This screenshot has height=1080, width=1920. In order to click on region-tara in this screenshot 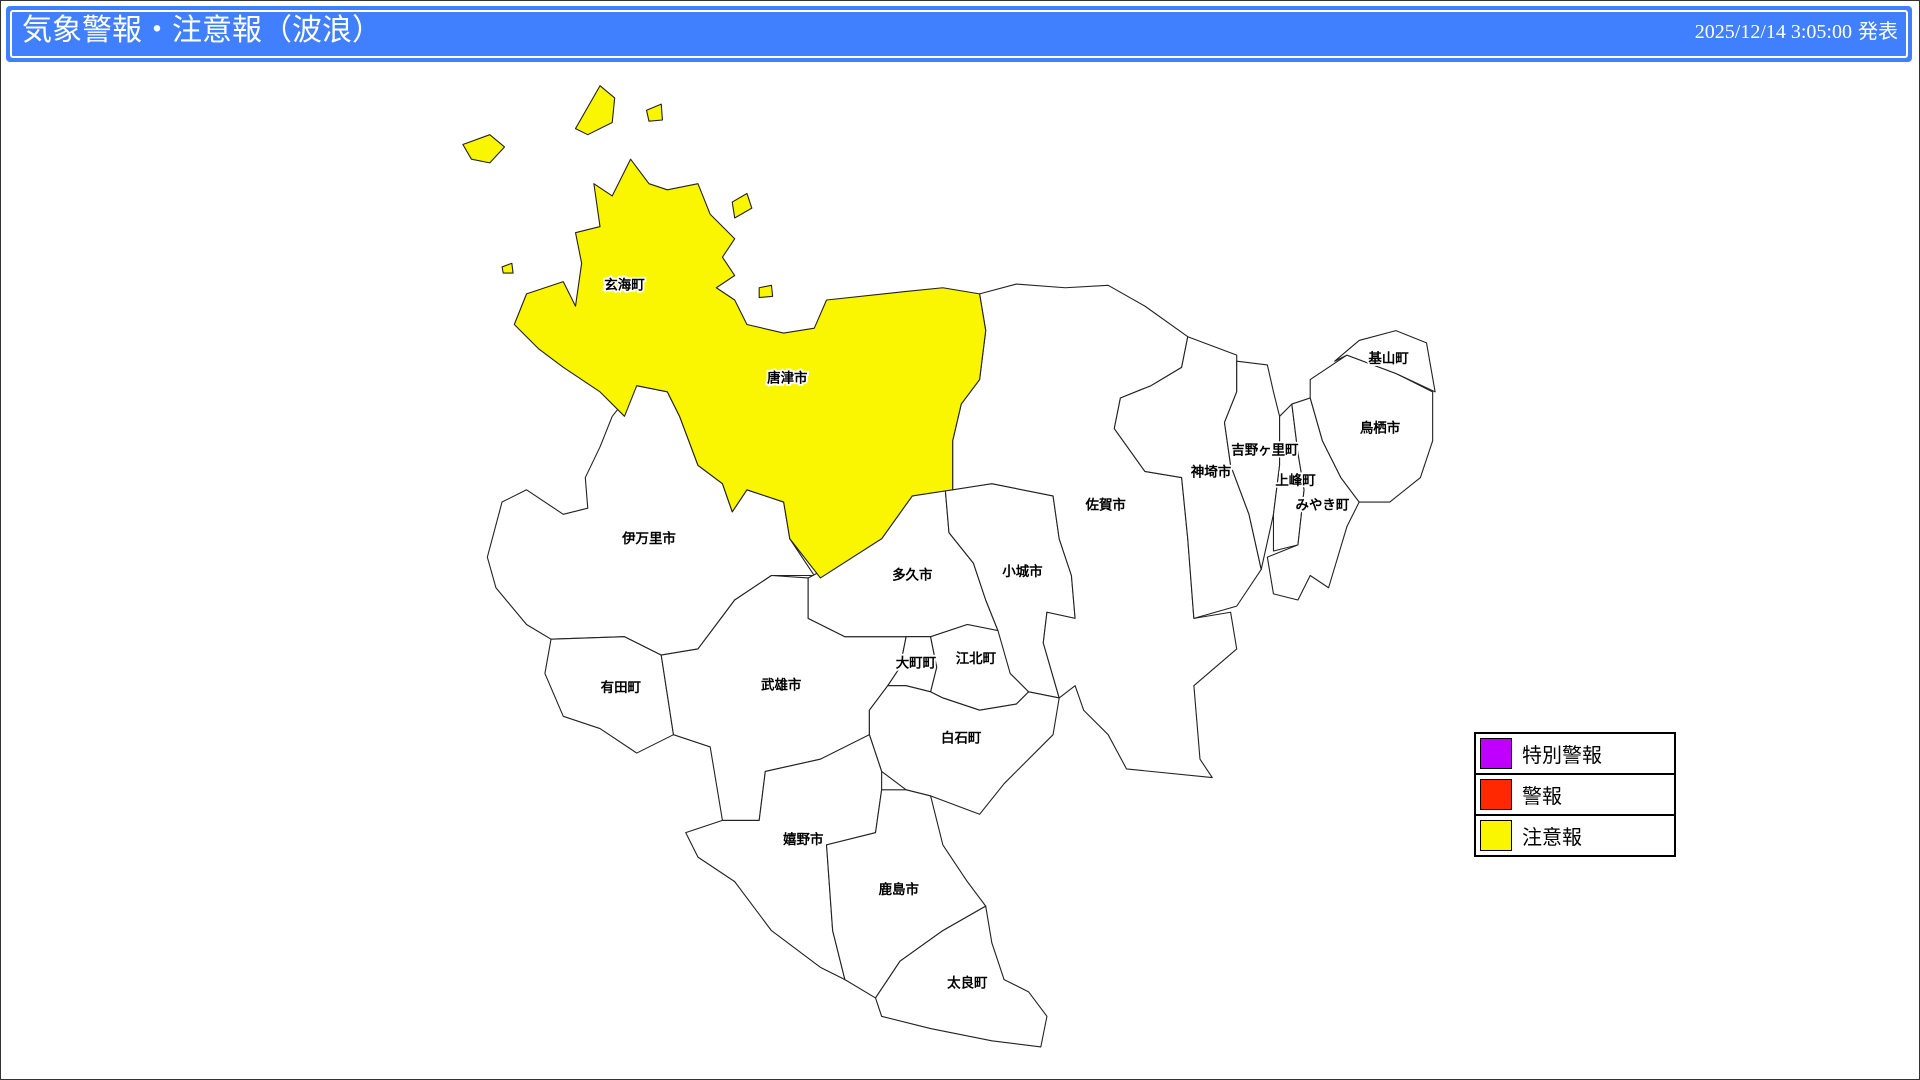, I will do `click(961, 976)`.